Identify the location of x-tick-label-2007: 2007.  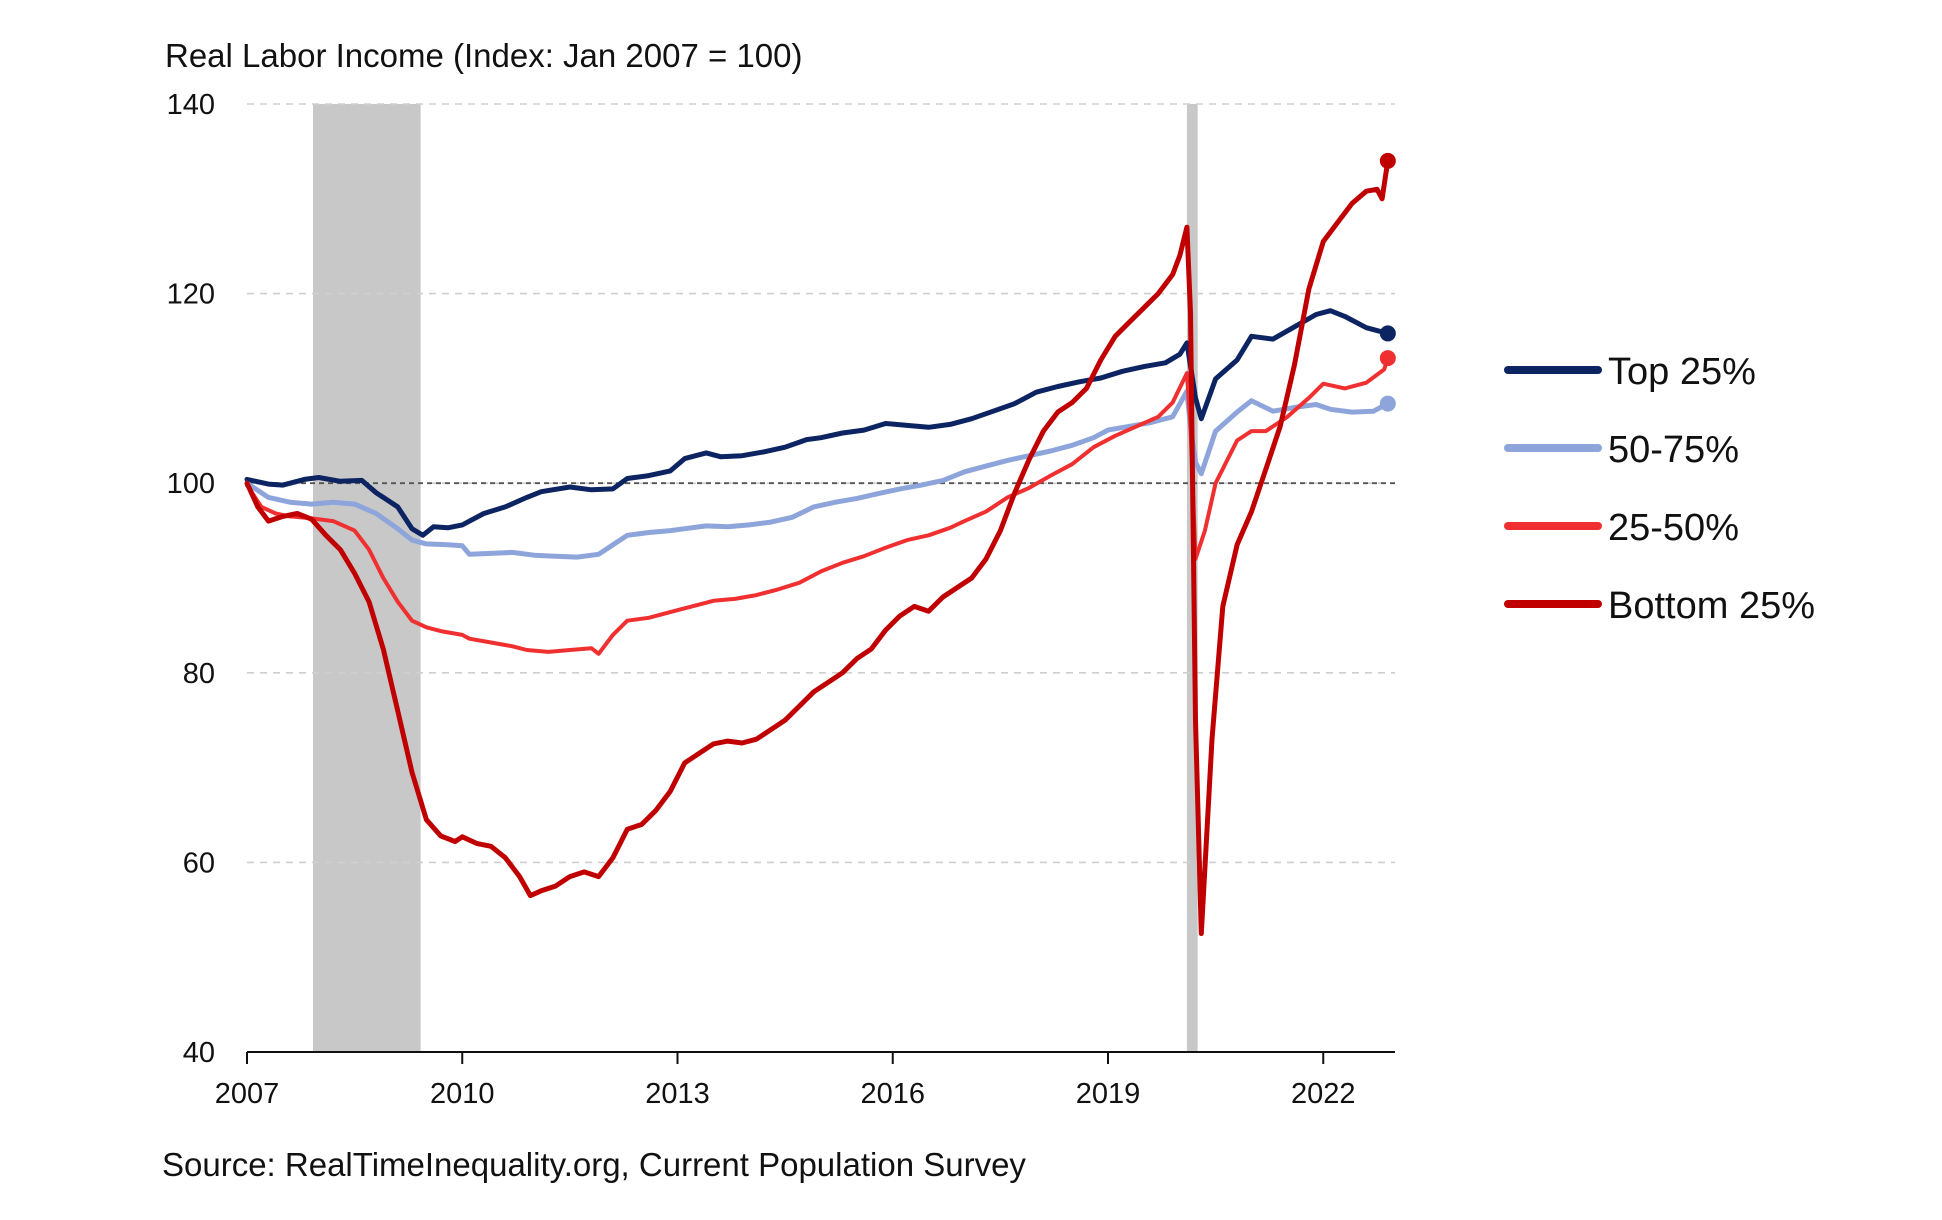
(247, 1094).